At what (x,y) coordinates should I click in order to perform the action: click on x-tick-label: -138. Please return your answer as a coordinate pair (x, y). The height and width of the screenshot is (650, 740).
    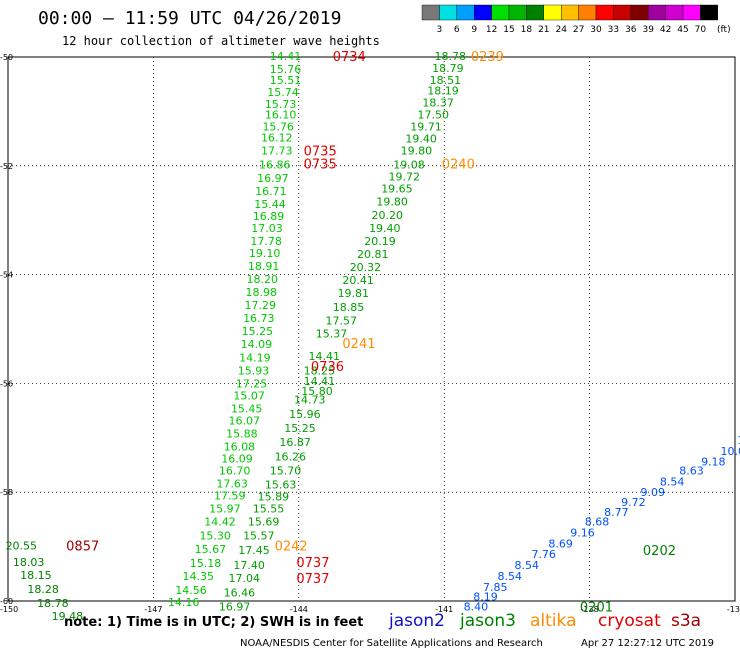
    Looking at the image, I should click on (590, 609).